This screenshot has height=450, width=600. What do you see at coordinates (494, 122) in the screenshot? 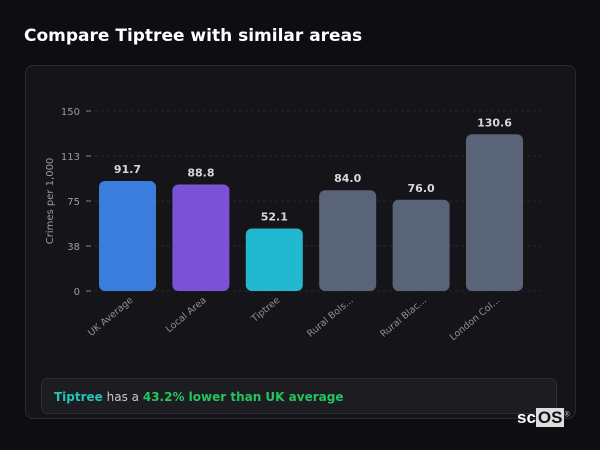
I see `bar-value-label: 130.6` at bounding box center [494, 122].